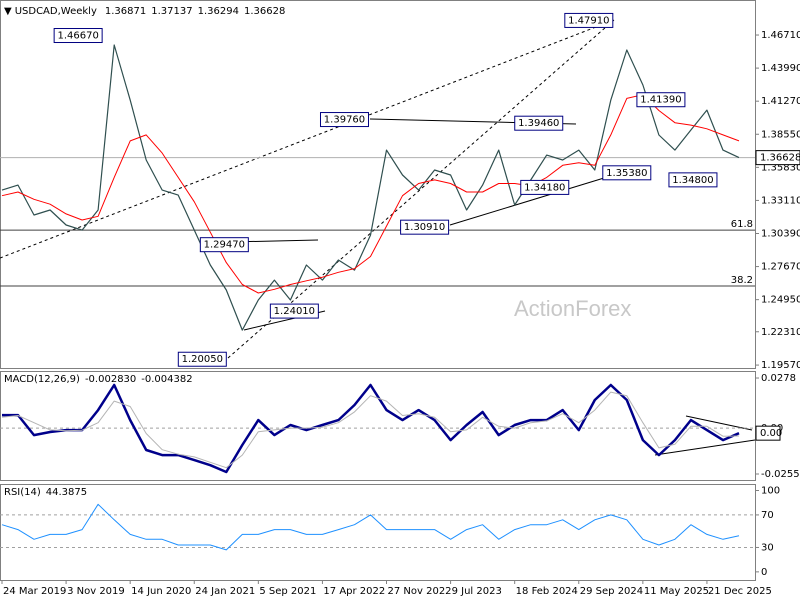 The width and height of the screenshot is (800, 600). I want to click on annotation-label: 1.30910, so click(424, 227).